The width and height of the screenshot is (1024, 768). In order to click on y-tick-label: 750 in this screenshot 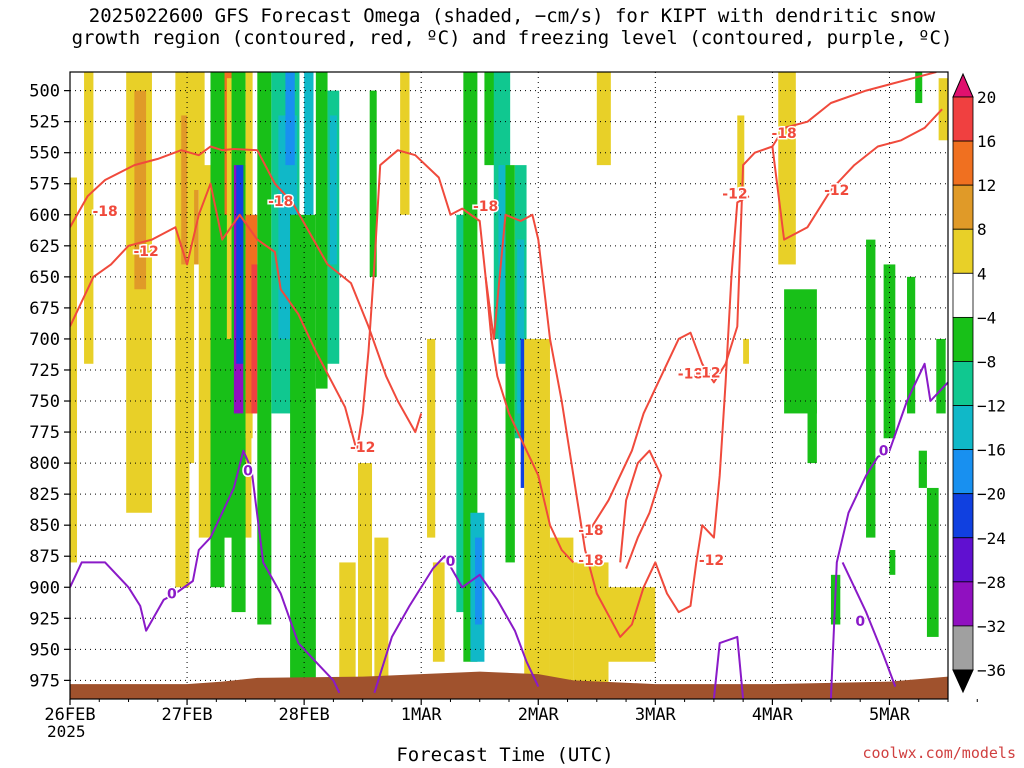, I will do `click(44, 402)`.